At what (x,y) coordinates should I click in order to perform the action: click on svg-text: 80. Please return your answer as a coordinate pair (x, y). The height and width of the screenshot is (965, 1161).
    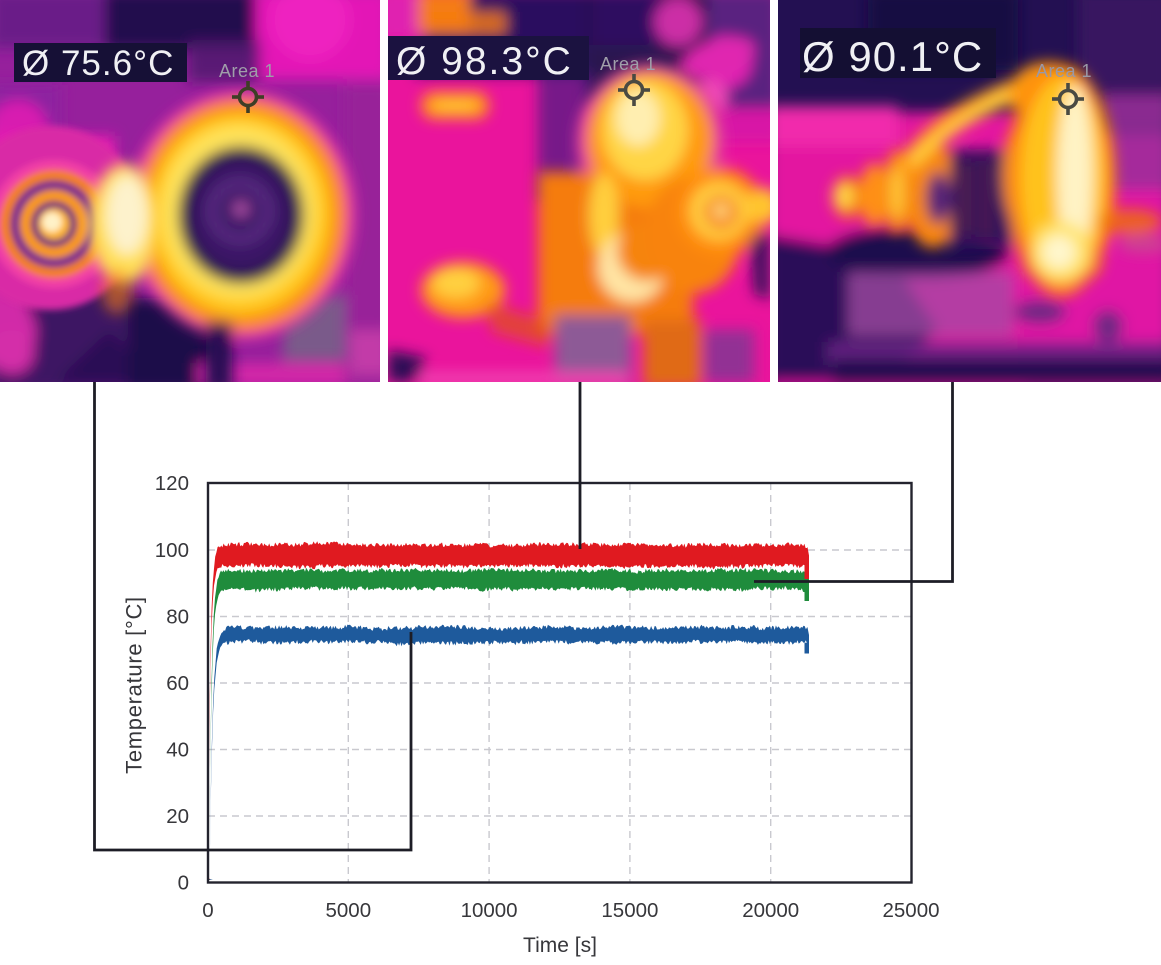
    Looking at the image, I should click on (177, 617).